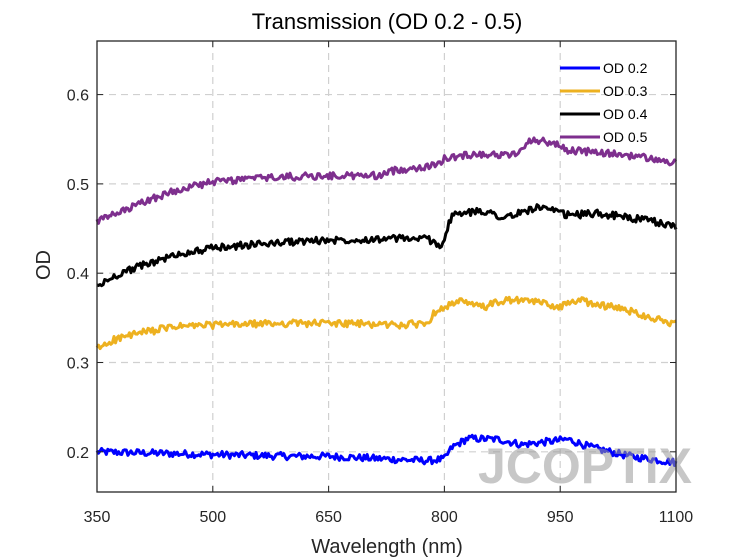  Describe the element at coordinates (625, 91) in the screenshot. I see `legend-label: OD 0.3` at that location.